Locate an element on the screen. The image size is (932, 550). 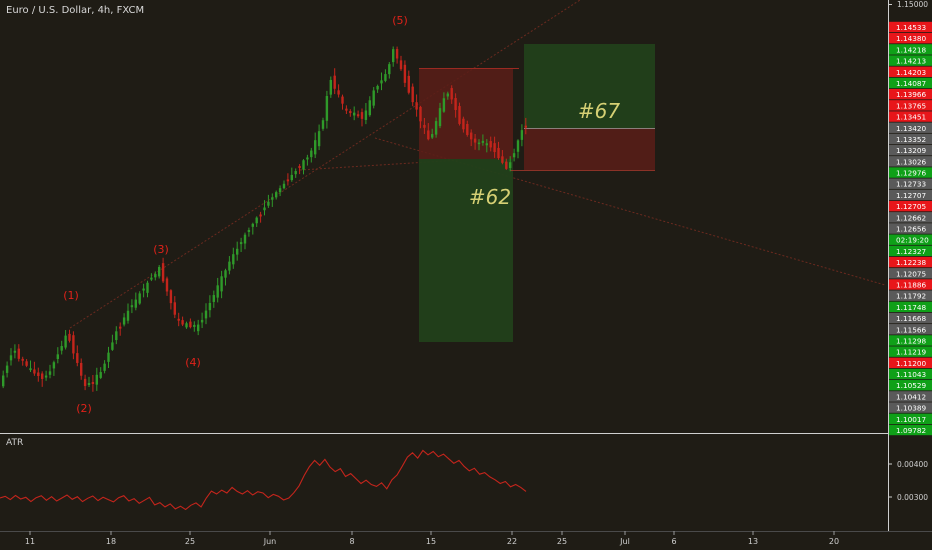
price-label-text: 1.14218 is located at coordinates (911, 49).